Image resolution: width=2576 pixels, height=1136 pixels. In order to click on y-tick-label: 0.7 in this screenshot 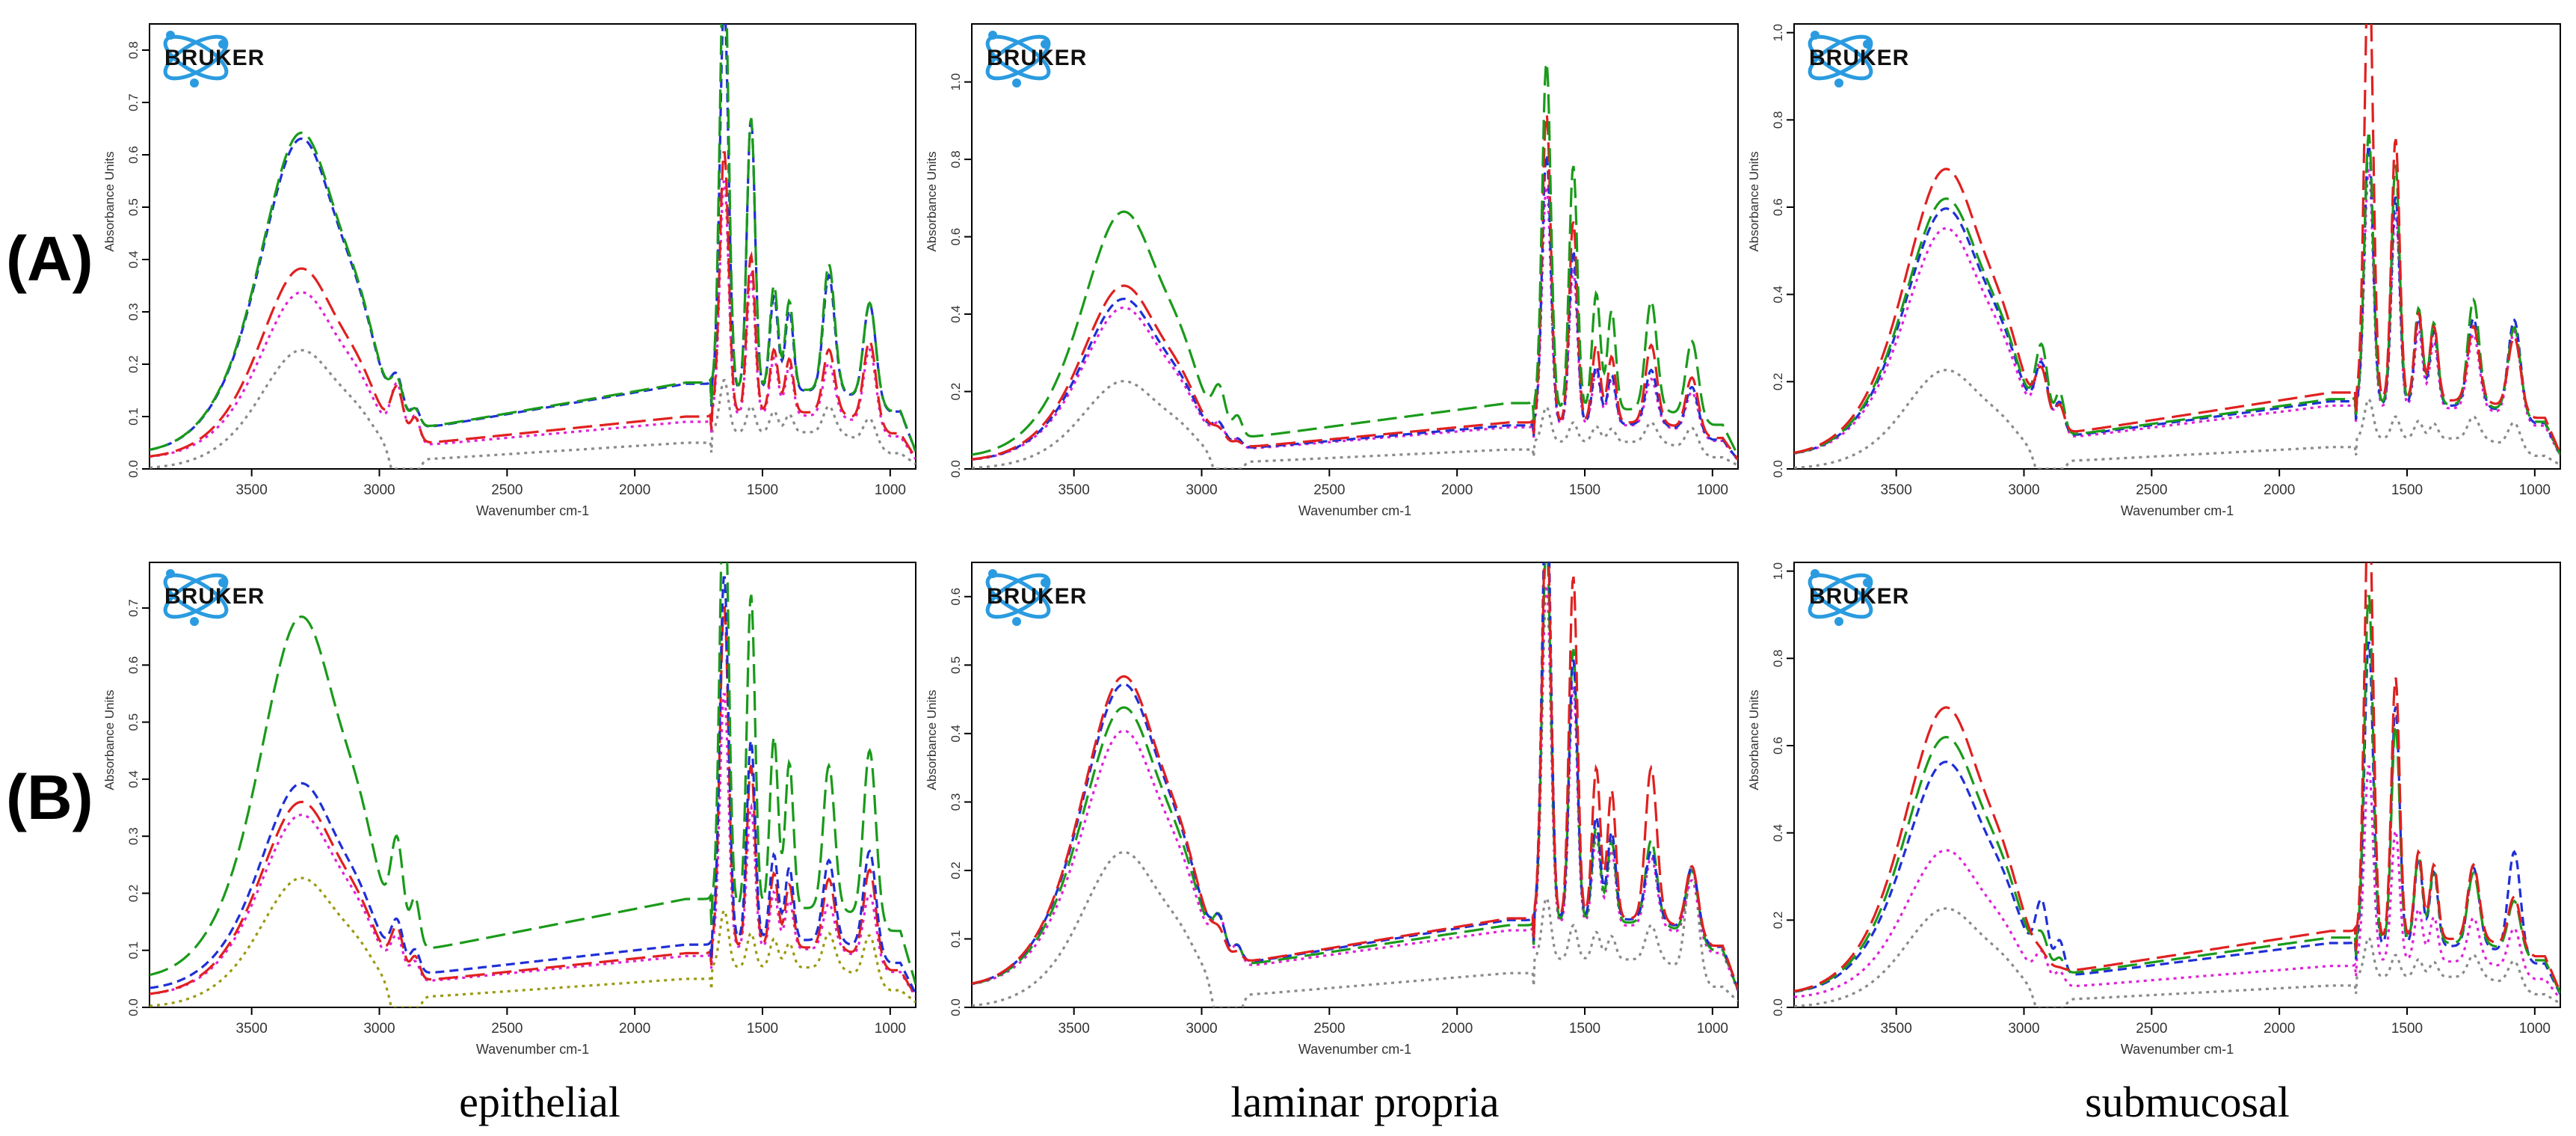, I will do `click(133, 608)`.